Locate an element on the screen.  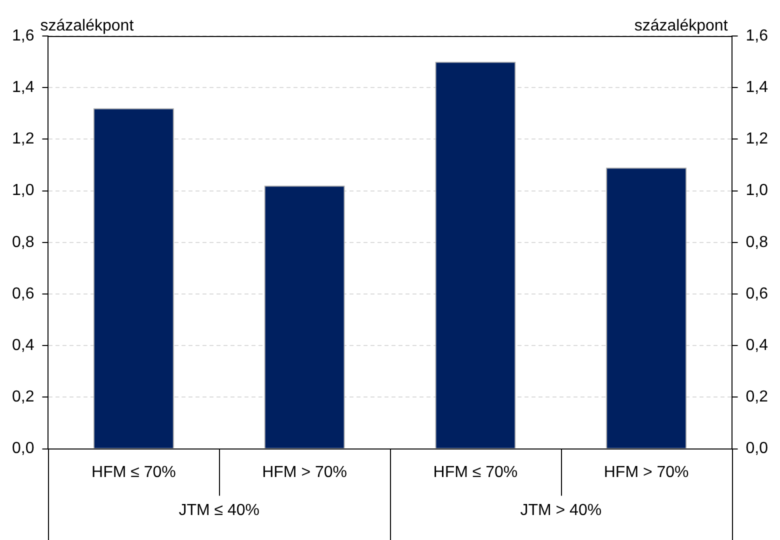
y2-axis-title: százalékpont is located at coordinates (681, 25).